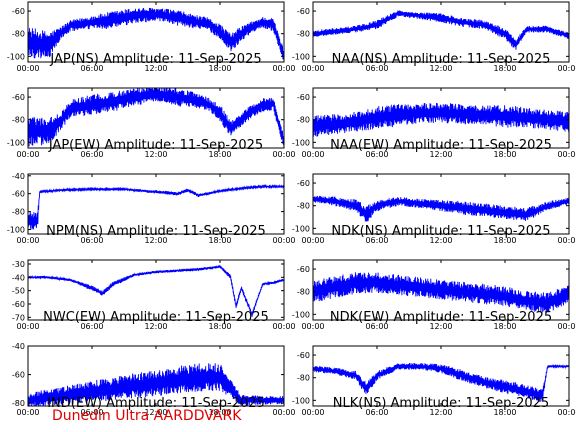  What do you see at coordinates (156, 317) in the screenshot?
I see `panel-title: NWC(EW) Amplitude: 11-Sep-2025` at bounding box center [156, 317].